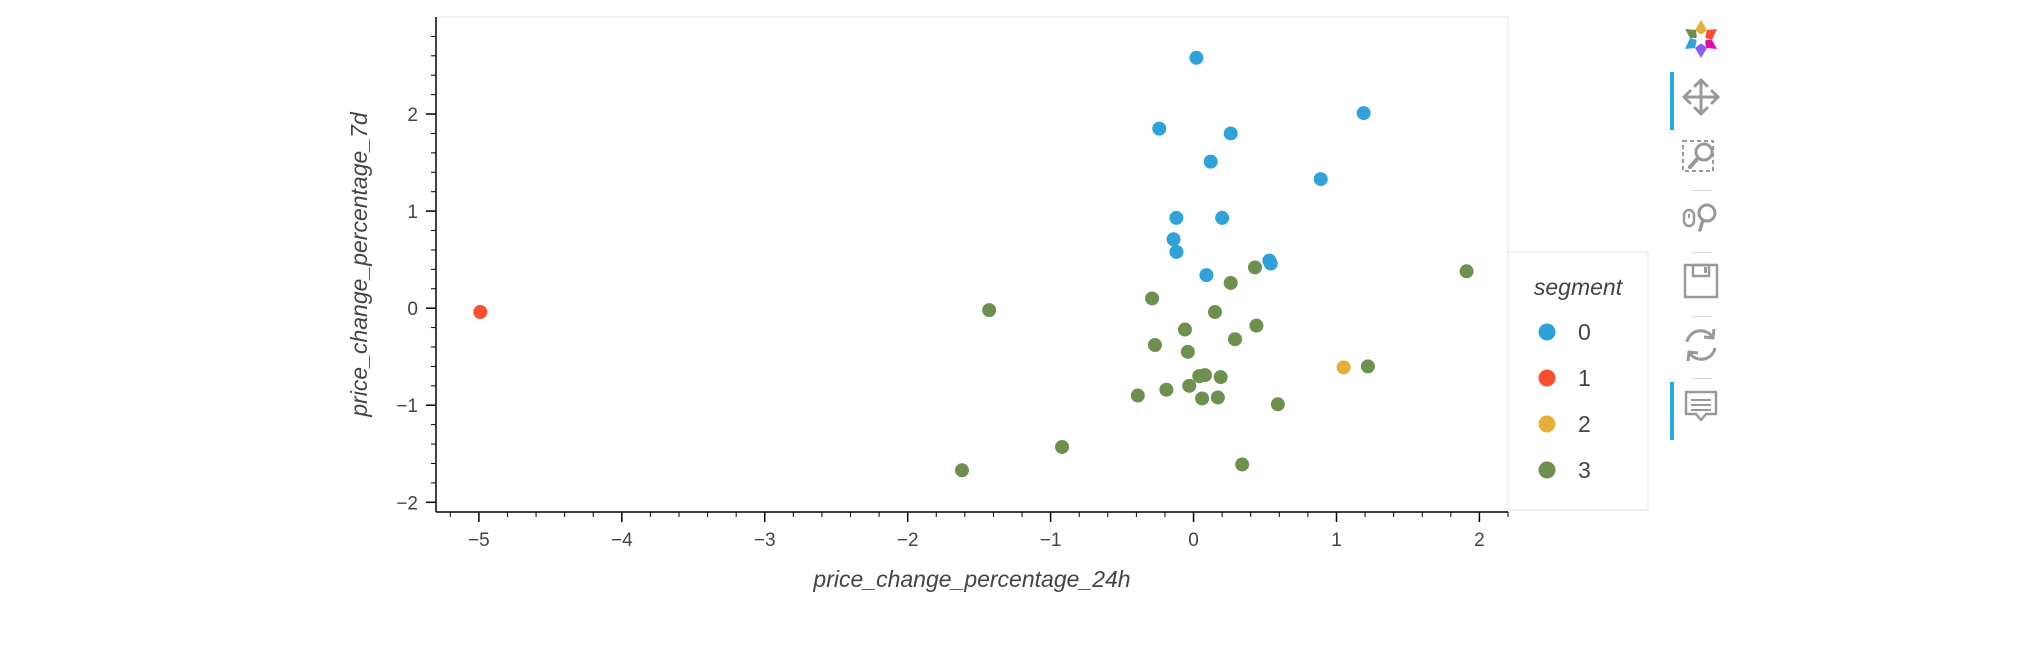  I want to click on legend-label-segment-2: 2, so click(1584, 424).